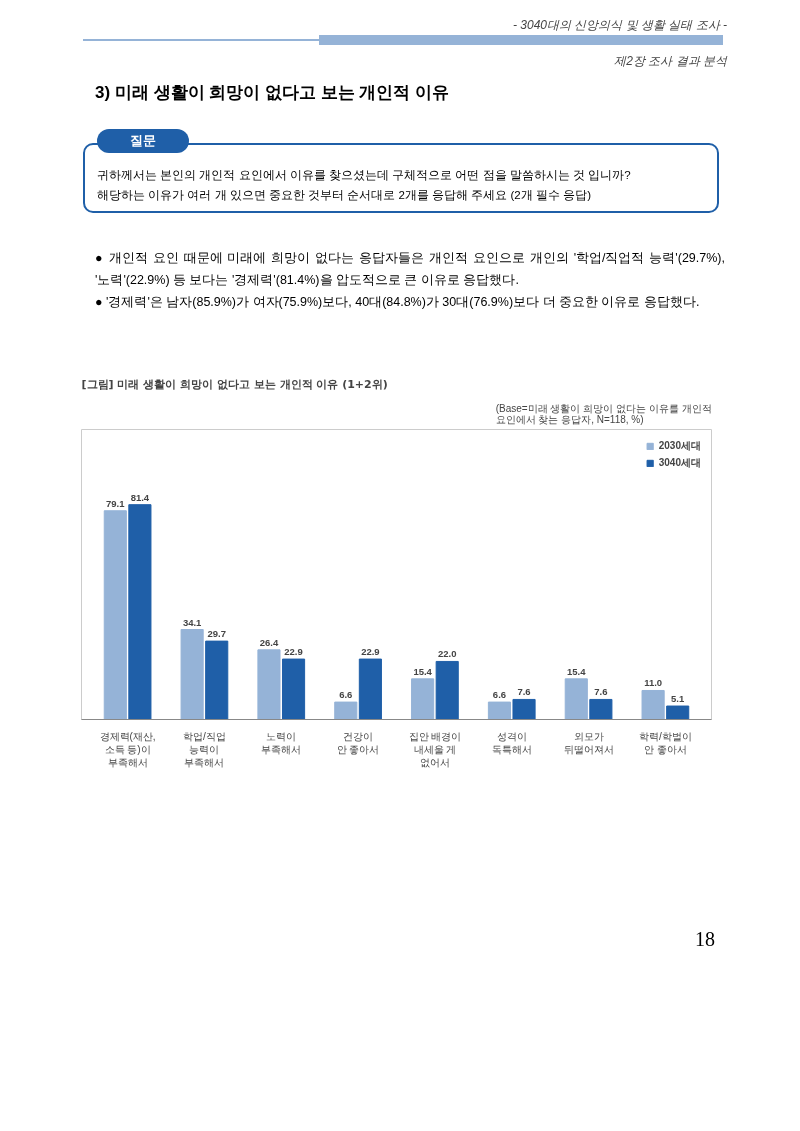 The width and height of the screenshot is (800, 1131). What do you see at coordinates (127, 749) in the screenshot?
I see `x-tick-label: 경제력(재산, 소득 등)이 부족해서` at bounding box center [127, 749].